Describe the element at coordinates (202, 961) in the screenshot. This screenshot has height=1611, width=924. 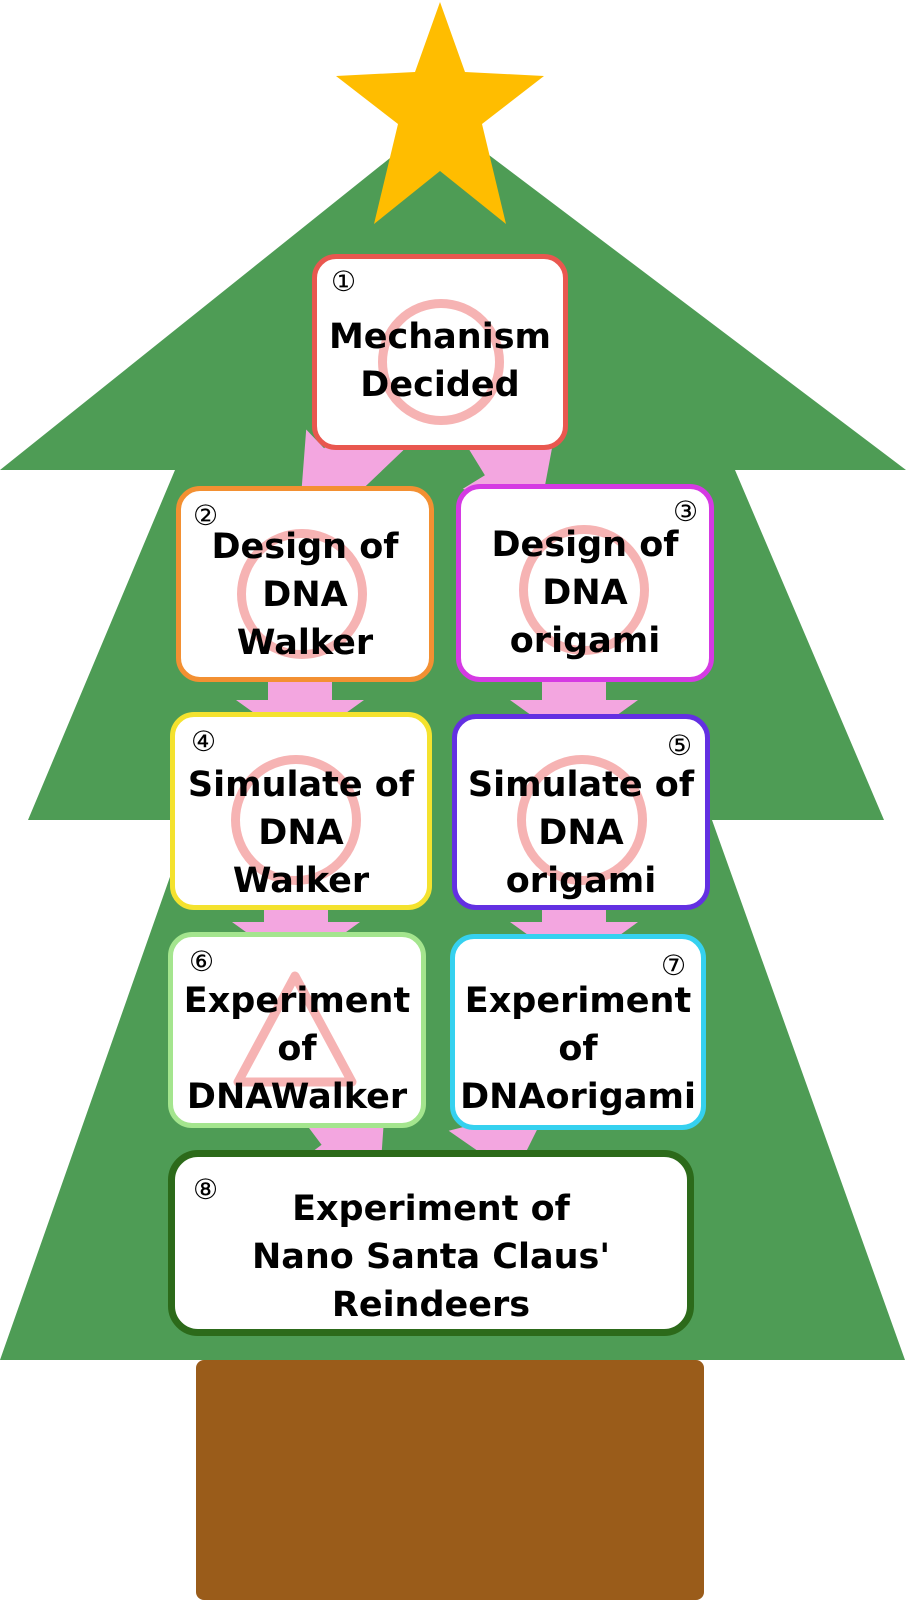
I see `step-number: ⑥` at that location.